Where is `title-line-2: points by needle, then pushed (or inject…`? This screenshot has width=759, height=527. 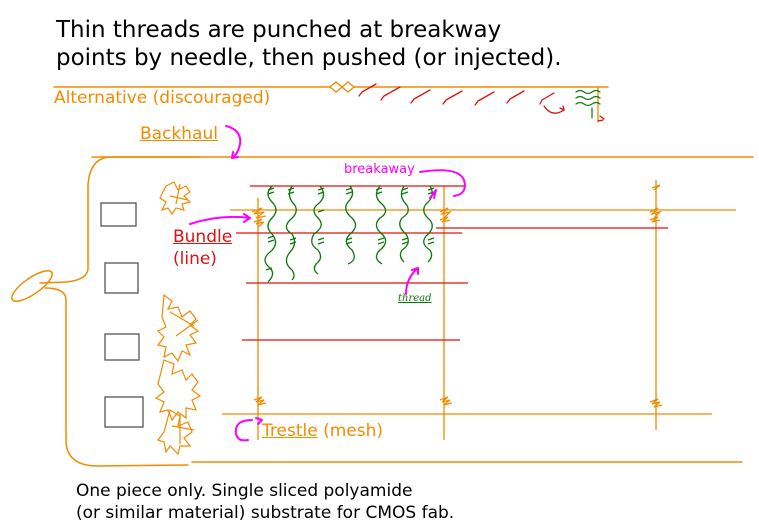 title-line-2: points by needle, then pushed (or inject… is located at coordinates (309, 58).